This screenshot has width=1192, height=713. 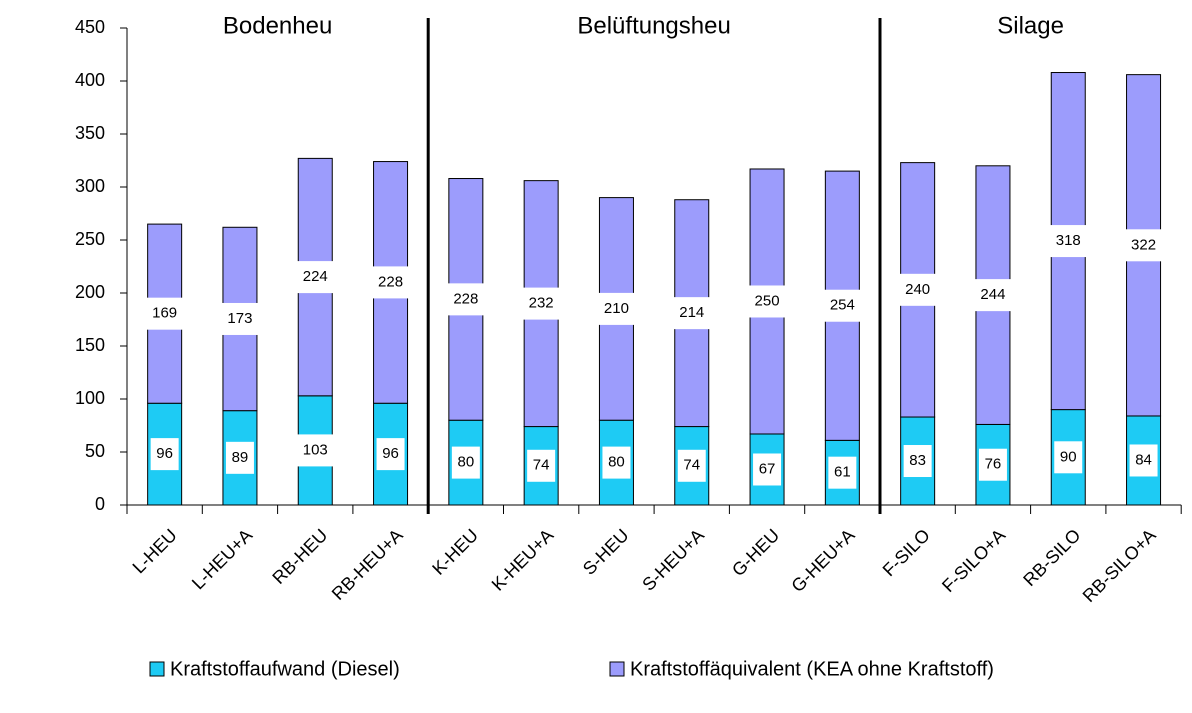 What do you see at coordinates (523, 560) in the screenshot?
I see `x-tick-label: K-HEU+A` at bounding box center [523, 560].